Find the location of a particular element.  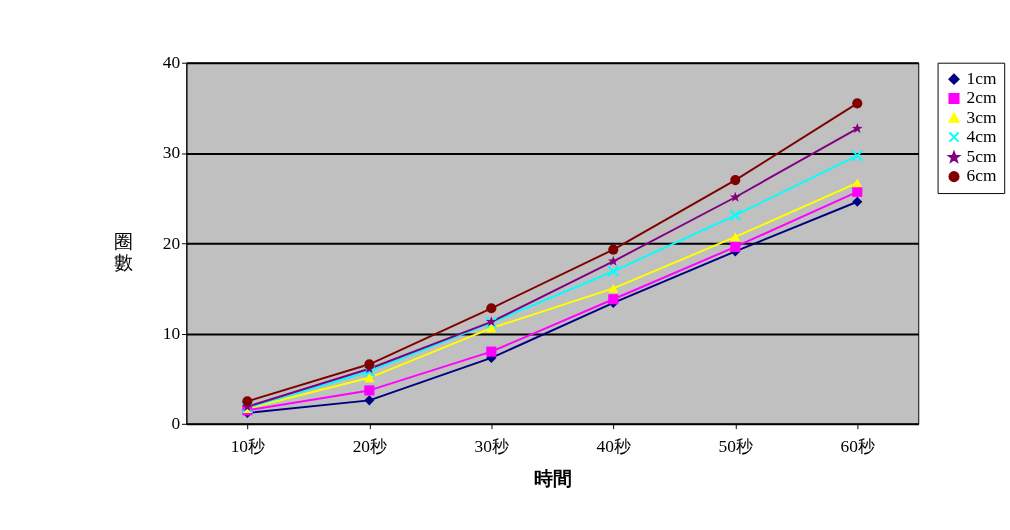

y-tick-label: 0 is located at coordinates (176, 424).